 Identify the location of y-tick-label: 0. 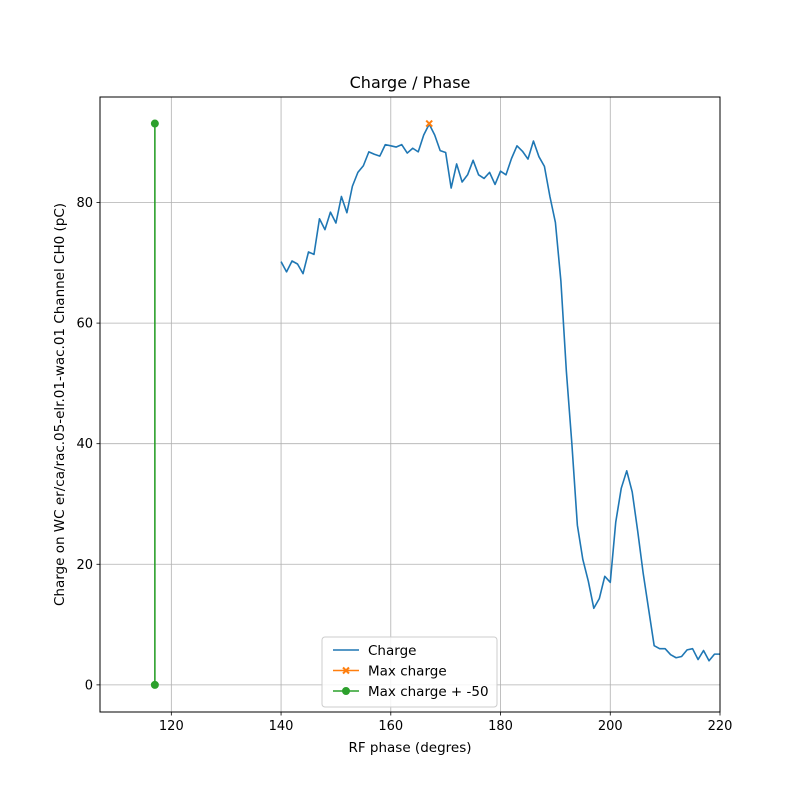
(89, 685).